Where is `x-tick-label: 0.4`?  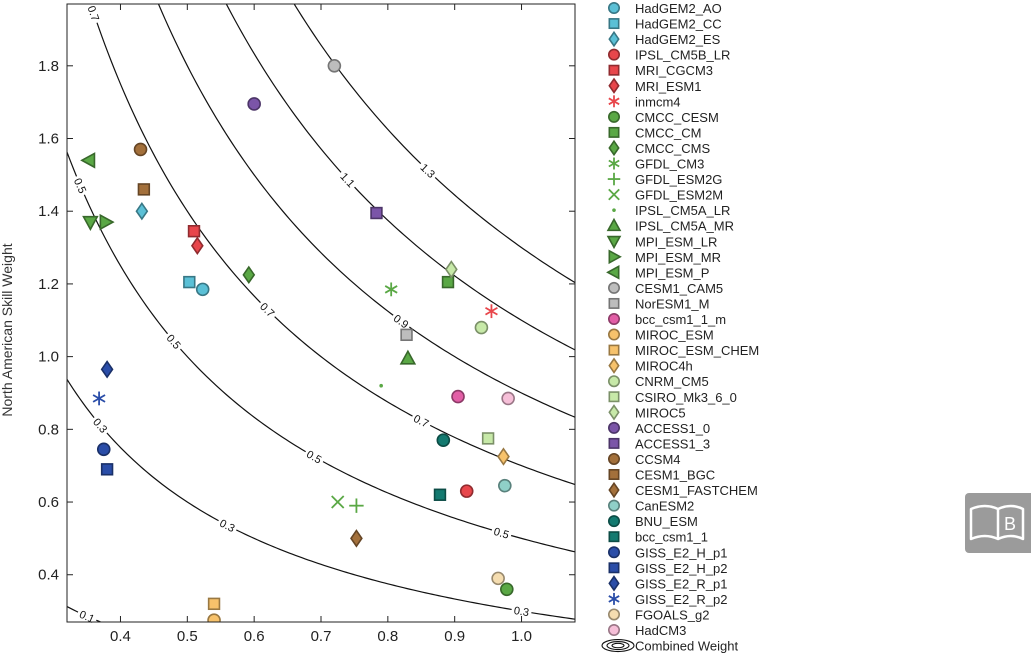
x-tick-label: 0.4 is located at coordinates (120, 636).